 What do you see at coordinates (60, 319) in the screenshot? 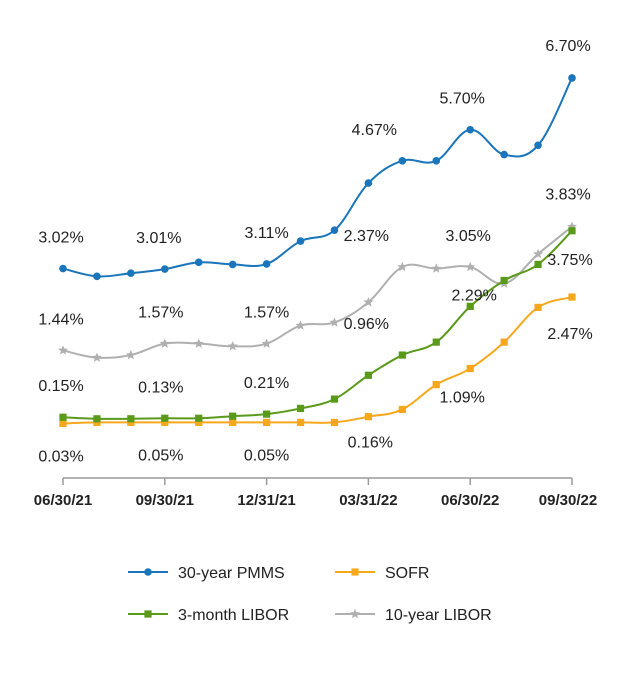
I see `data-label-10-year-libor: 1.44%` at bounding box center [60, 319].